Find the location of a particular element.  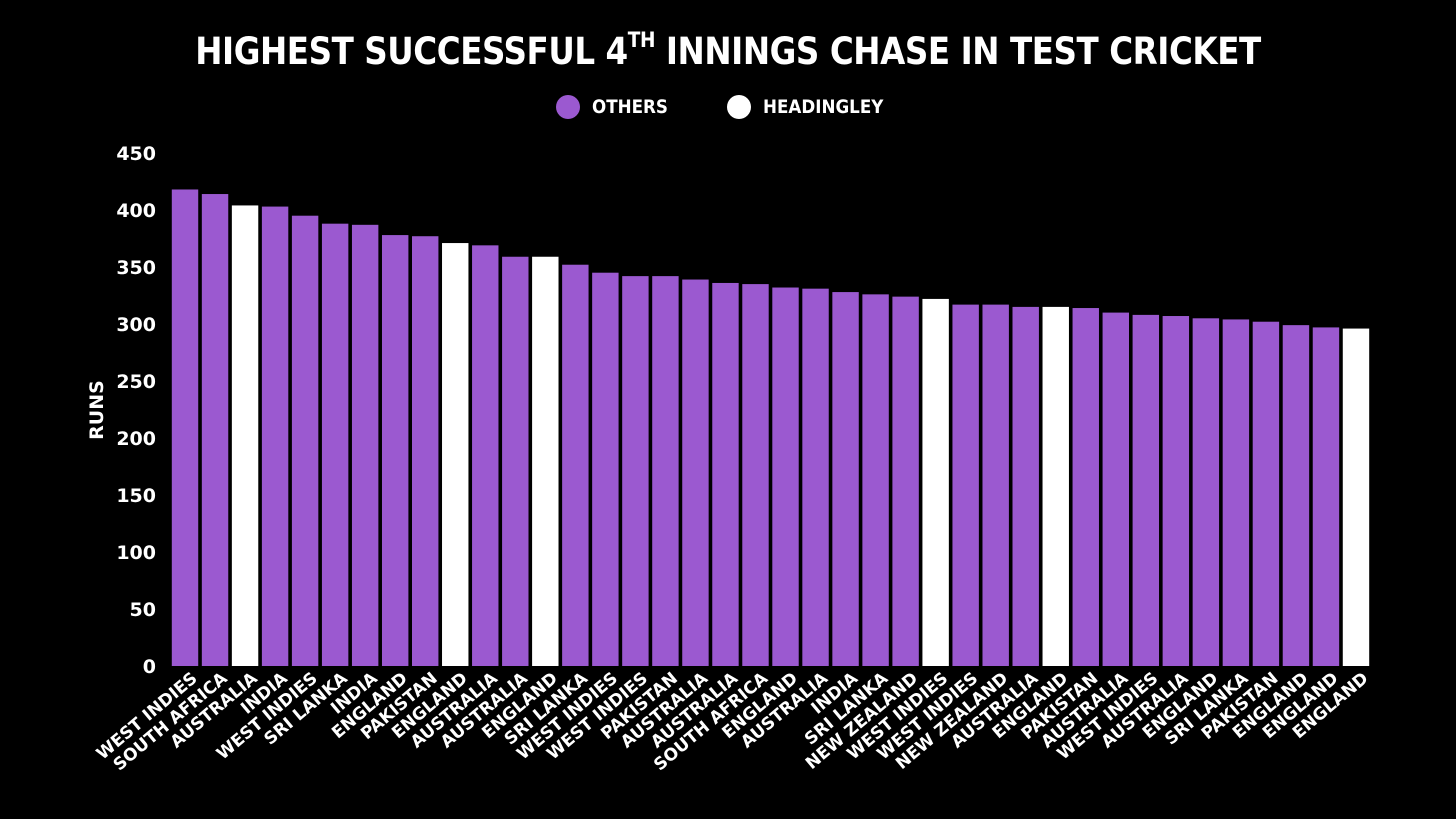

y-tick-label: 150 is located at coordinates (136, 496).